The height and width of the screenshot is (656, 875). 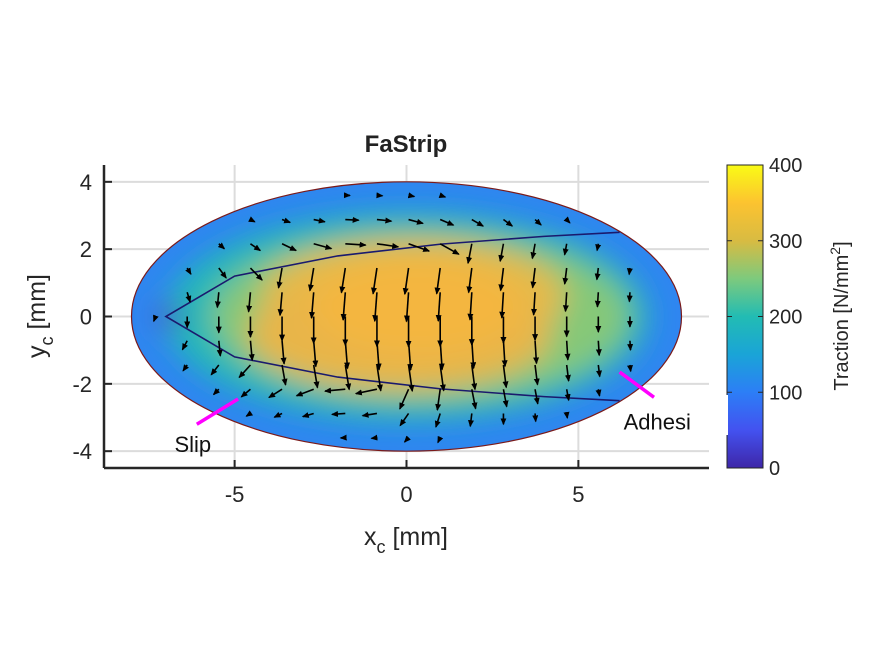 What do you see at coordinates (657, 421) in the screenshot?
I see `annotation-adhesion: Adhesi` at bounding box center [657, 421].